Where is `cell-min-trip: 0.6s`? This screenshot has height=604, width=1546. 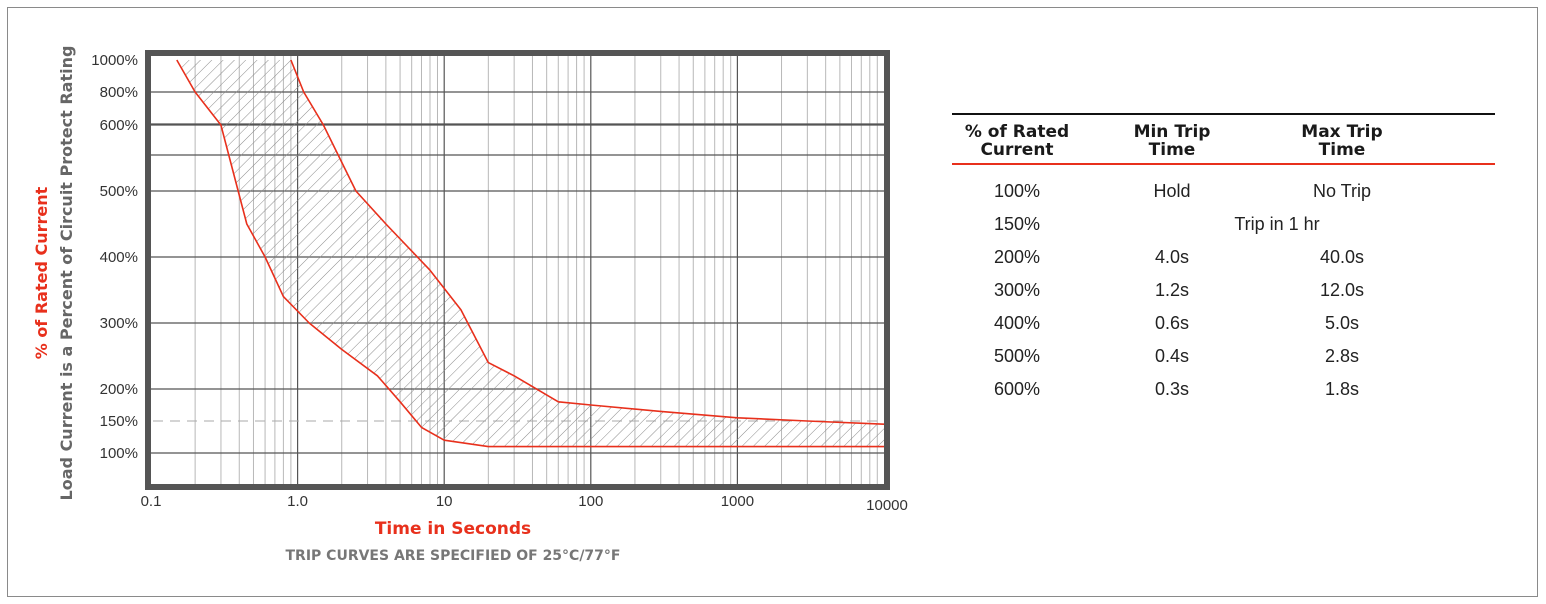 cell-min-trip: 0.6s is located at coordinates (1172, 323).